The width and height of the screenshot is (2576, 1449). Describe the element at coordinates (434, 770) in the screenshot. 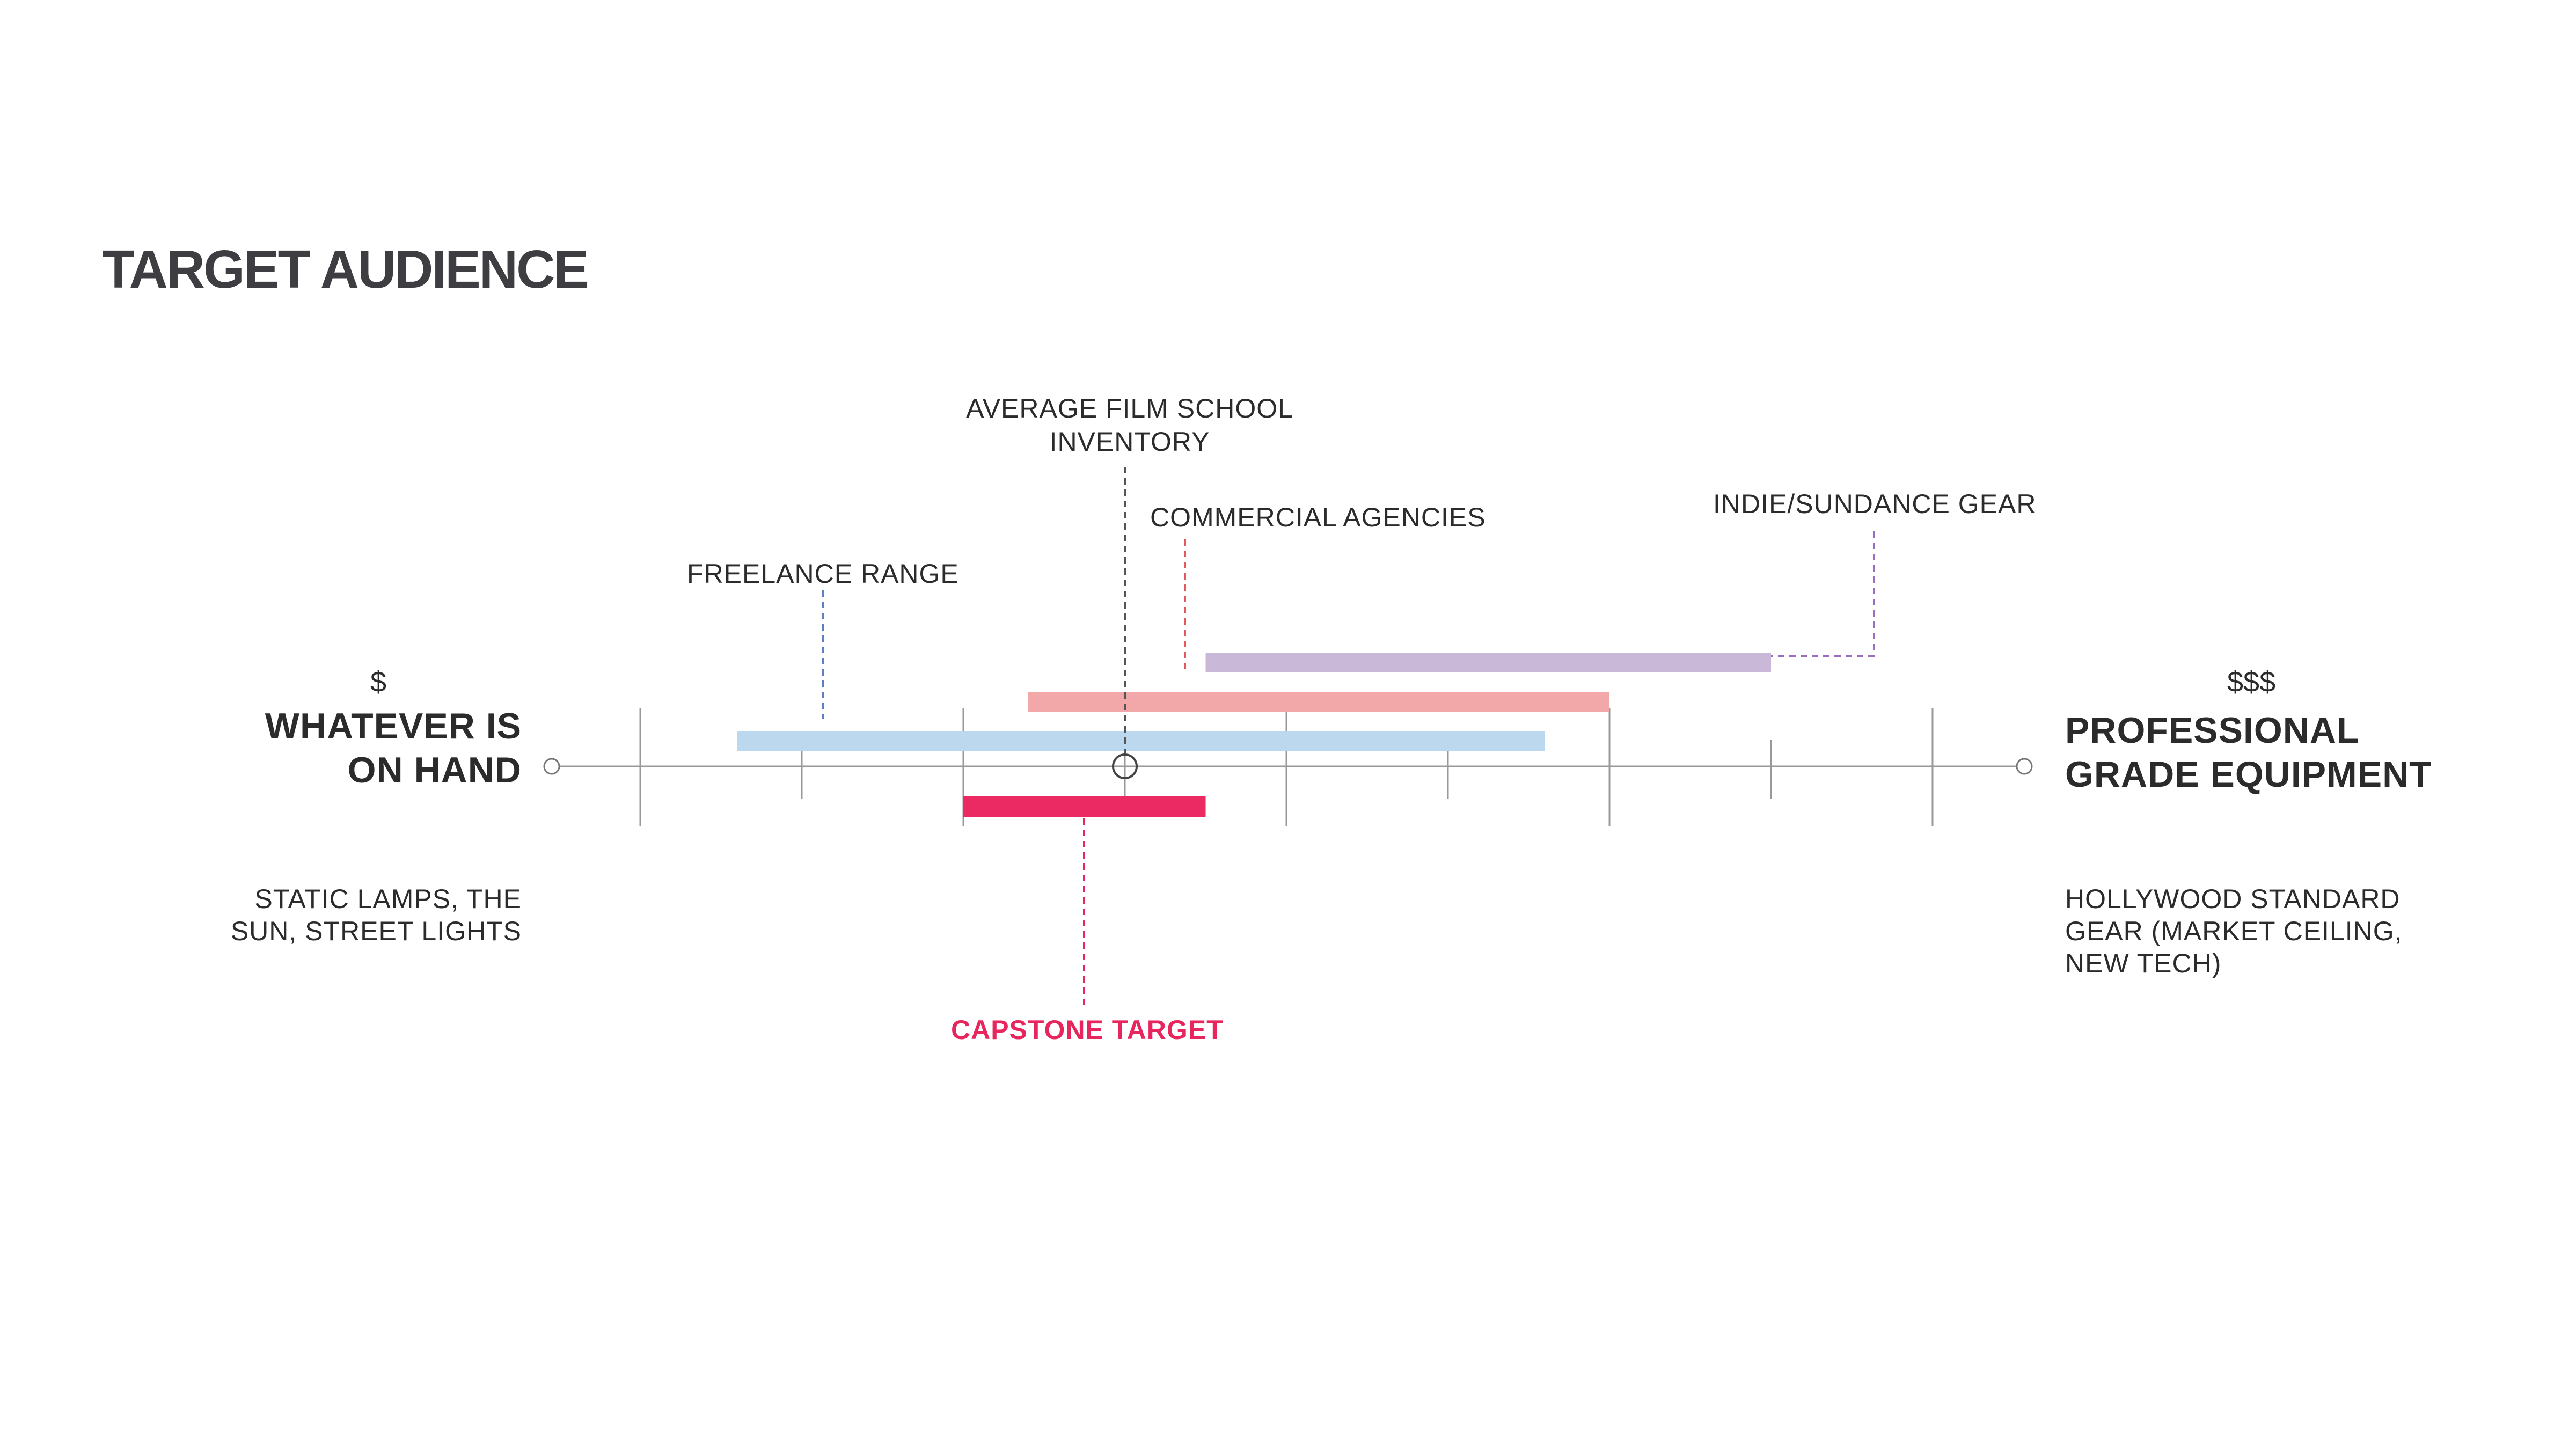

I see `low-end-name-line2: ON HAND` at that location.